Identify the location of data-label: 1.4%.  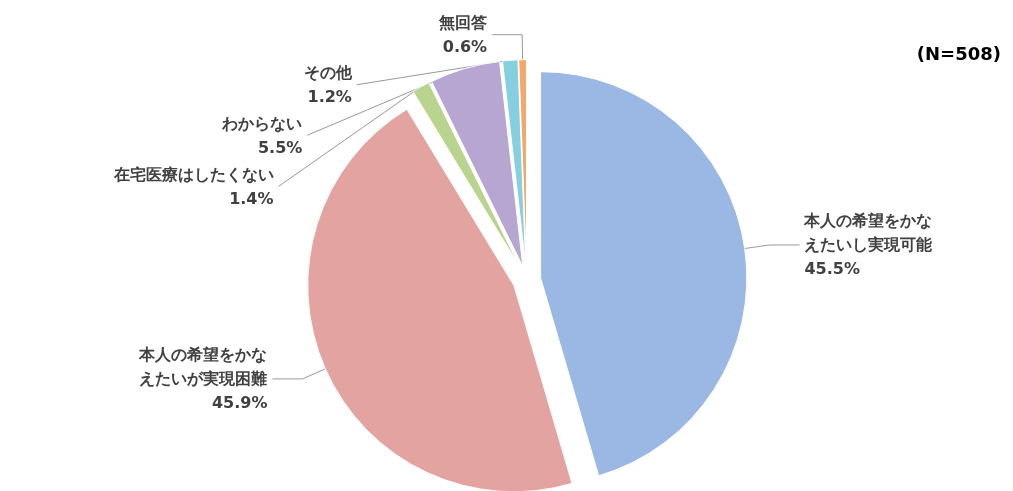
(251, 198).